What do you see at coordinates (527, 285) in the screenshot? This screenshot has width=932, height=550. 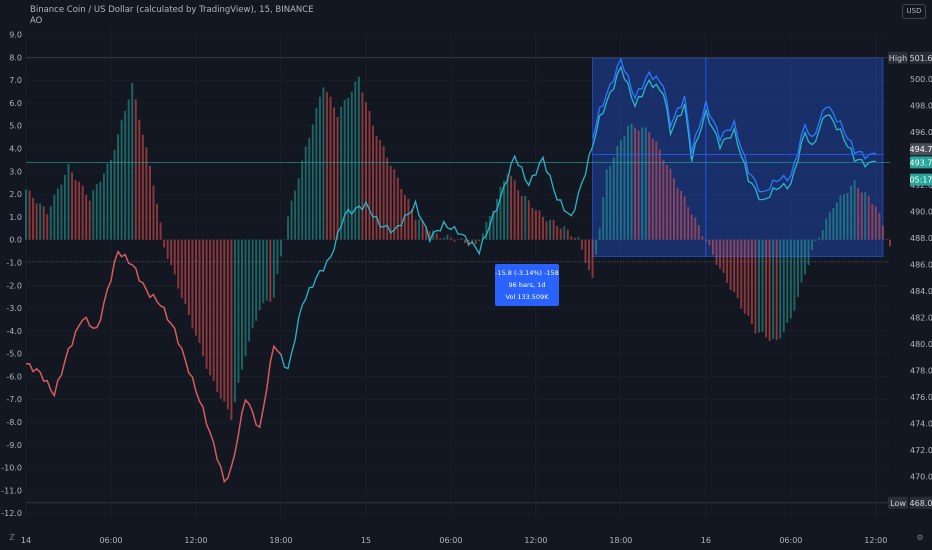 I see `measure-bars: 96 bars, 1d` at bounding box center [527, 285].